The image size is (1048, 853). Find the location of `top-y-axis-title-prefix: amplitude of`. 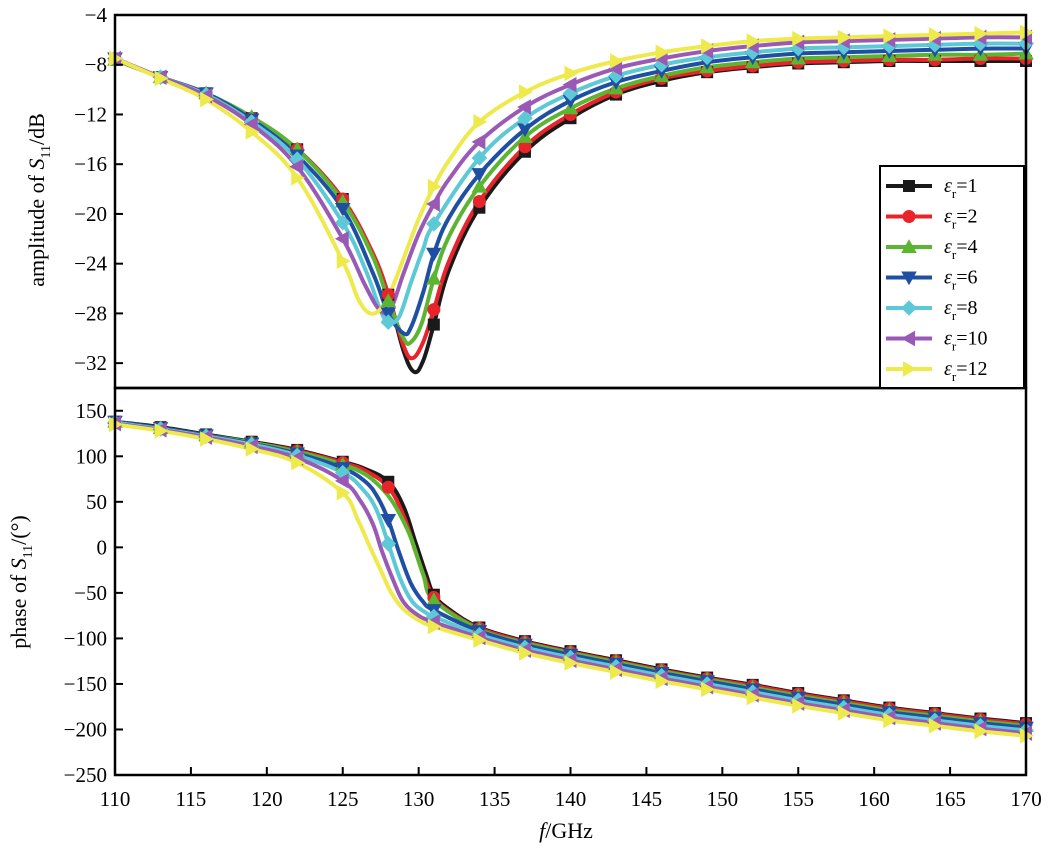

top-y-axis-title-prefix: amplitude of is located at coordinates (36, 227).